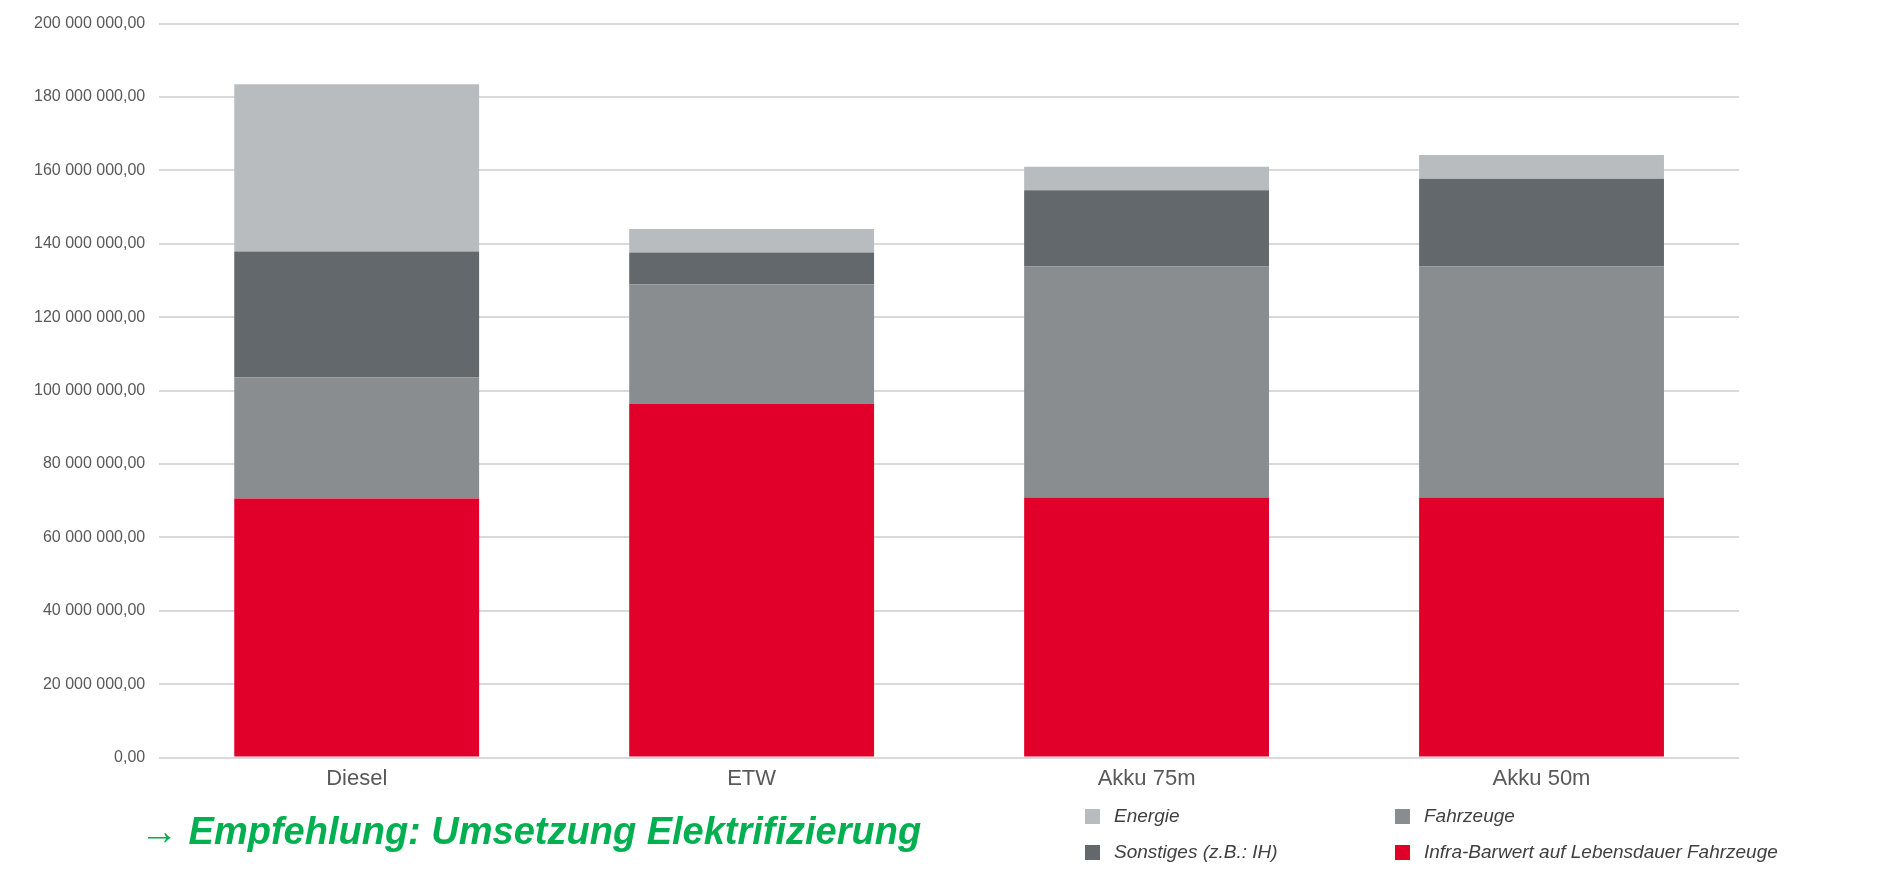 This screenshot has height=875, width=1889. Describe the element at coordinates (1541, 777) in the screenshot. I see `x-tick-label: Akku 50m` at that location.